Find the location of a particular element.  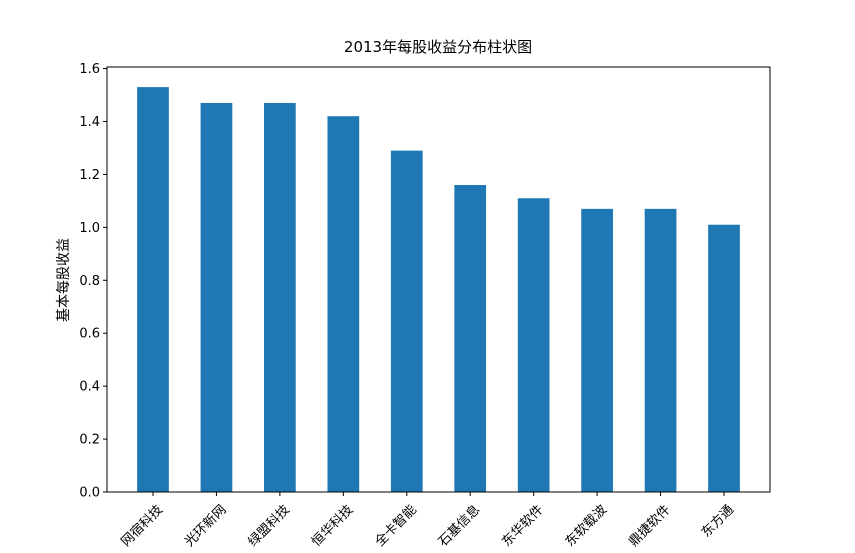

y-tick-label: 1.0 is located at coordinates (89, 228).